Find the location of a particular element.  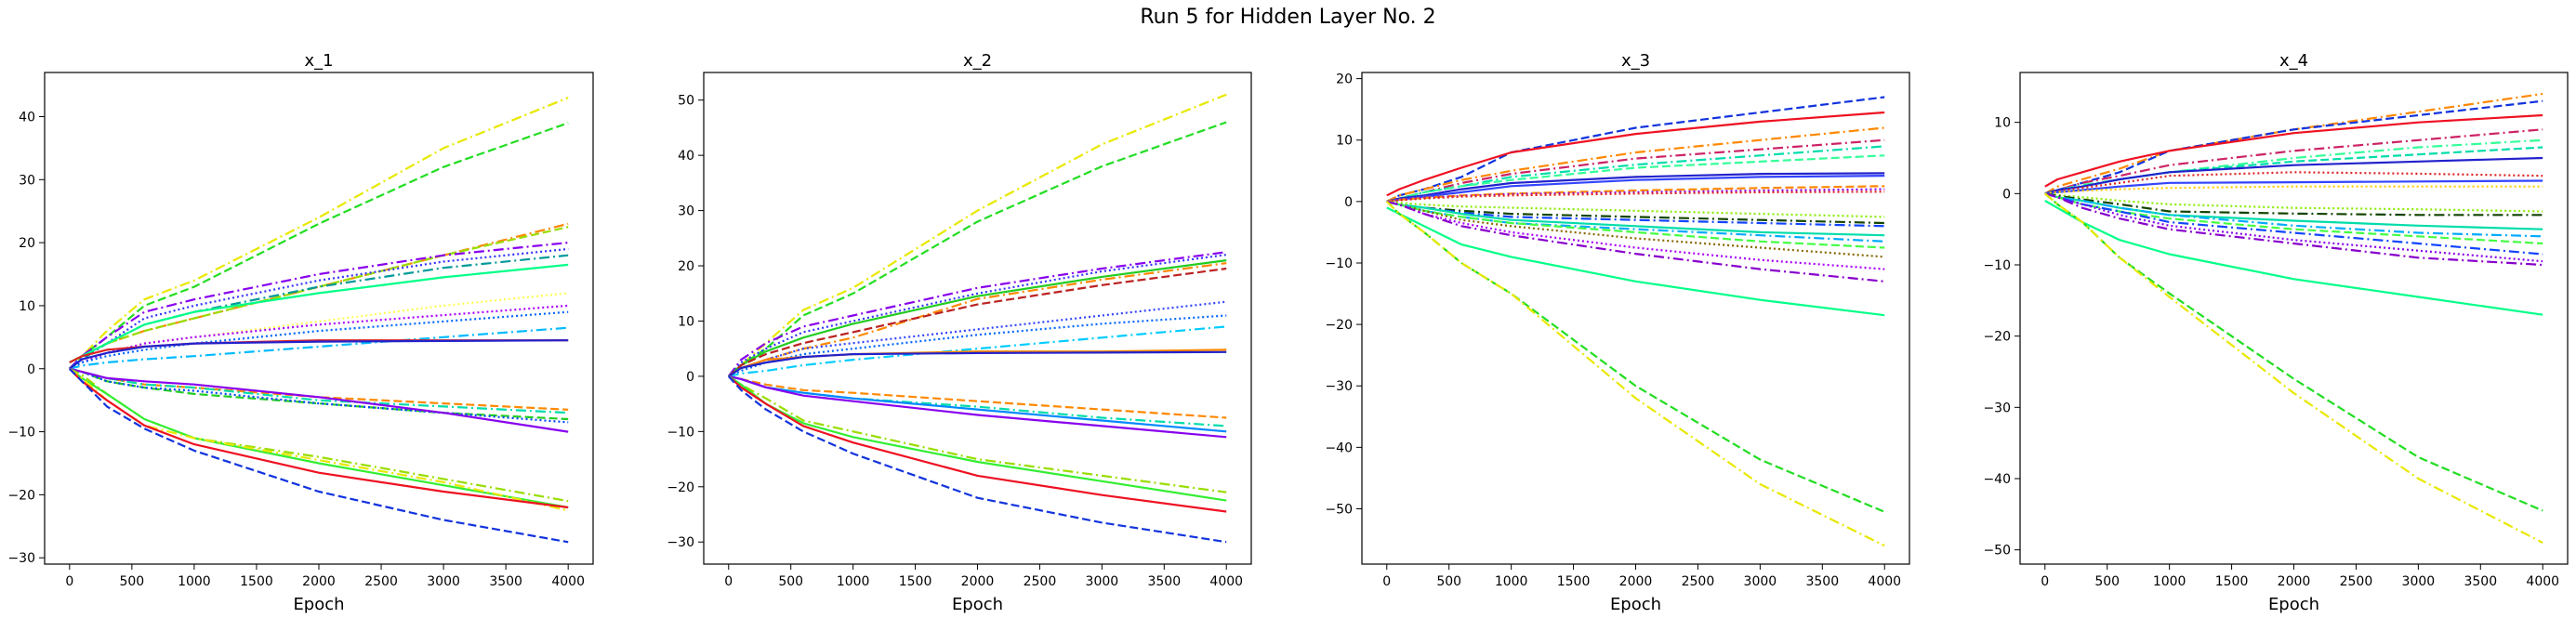

subplot-title: x_3 is located at coordinates (1635, 61).